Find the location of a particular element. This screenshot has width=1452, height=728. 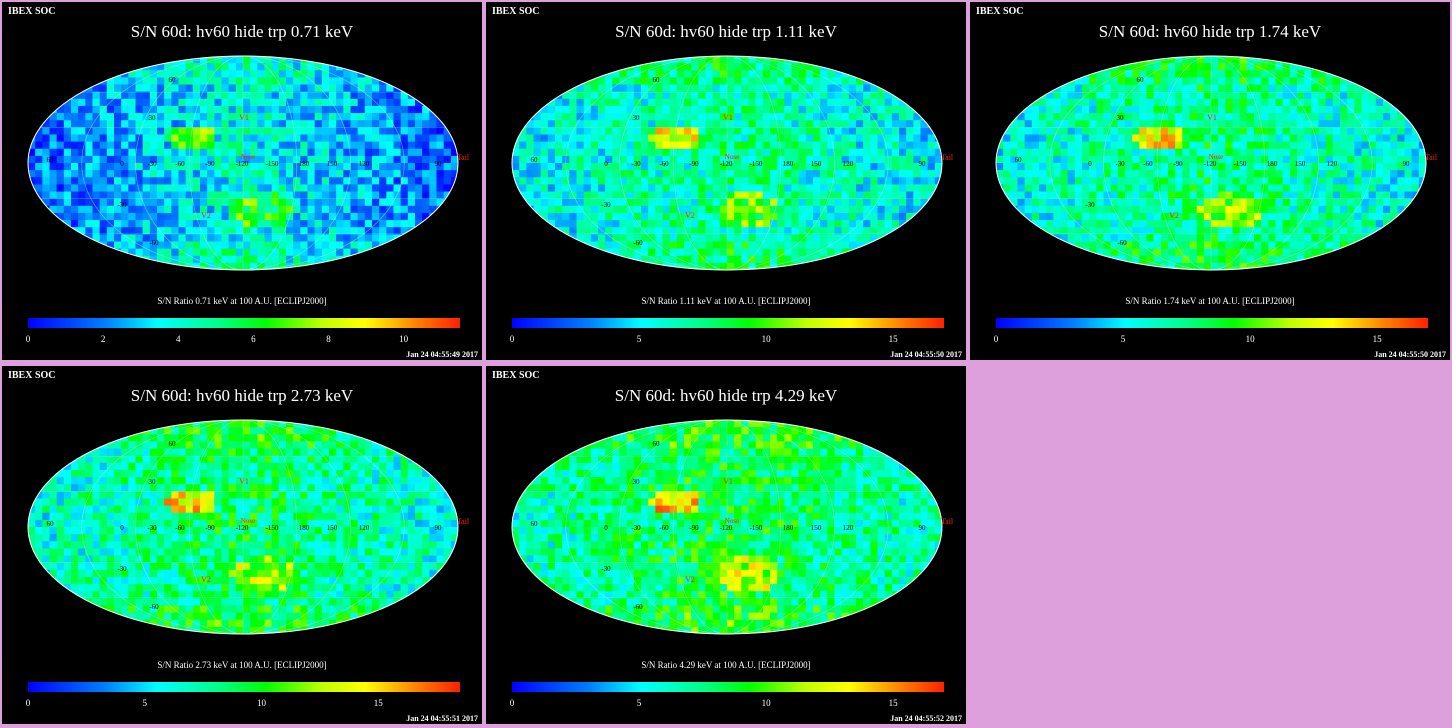

map-title: S/N 60d: hv60 hide trp 1.74 keV is located at coordinates (1210, 31).